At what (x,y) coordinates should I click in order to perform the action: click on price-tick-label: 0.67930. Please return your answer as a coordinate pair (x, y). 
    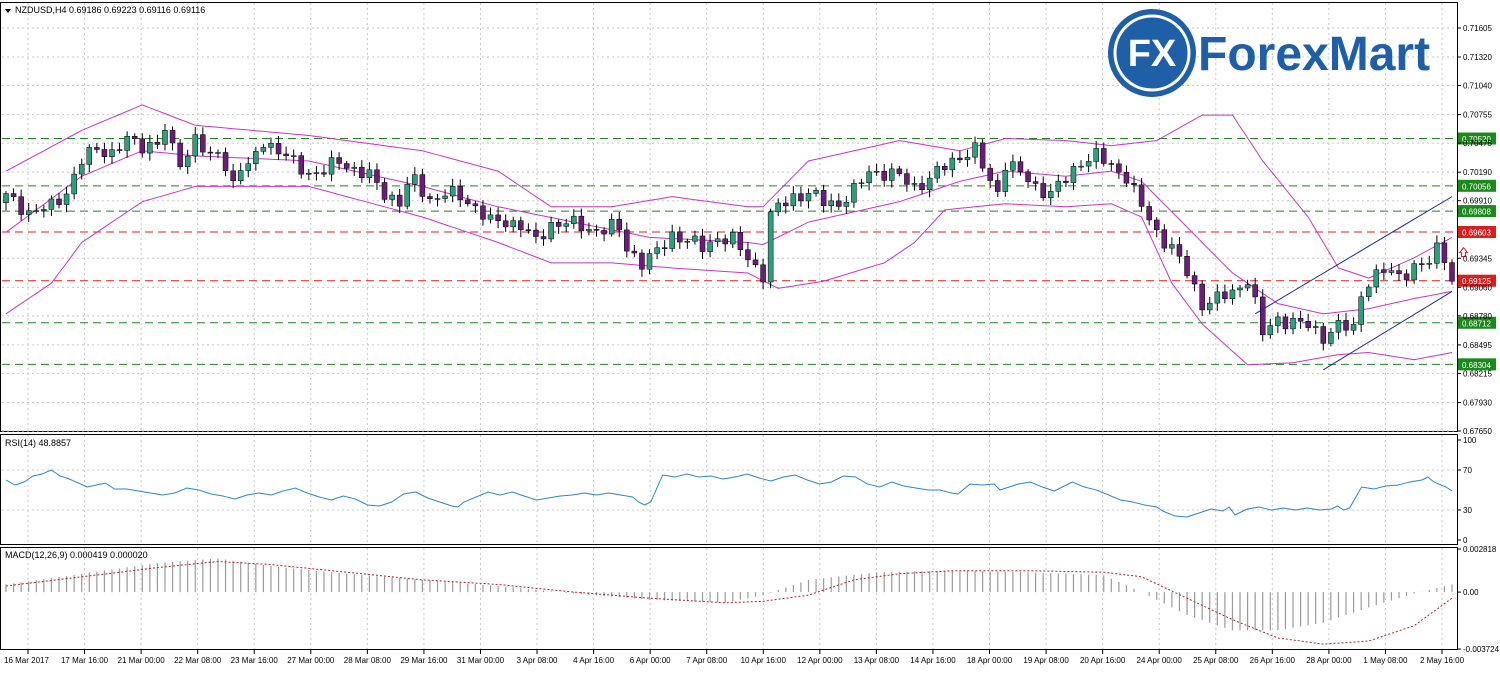
    Looking at the image, I should click on (1477, 402).